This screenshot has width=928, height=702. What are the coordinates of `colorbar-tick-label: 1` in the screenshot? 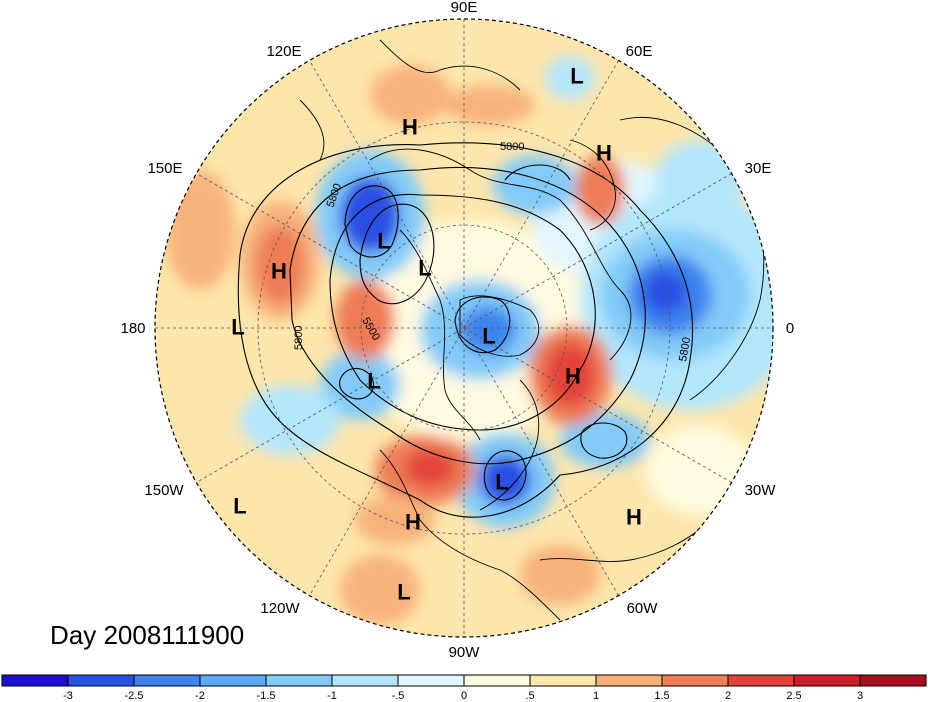 It's located at (596, 696).